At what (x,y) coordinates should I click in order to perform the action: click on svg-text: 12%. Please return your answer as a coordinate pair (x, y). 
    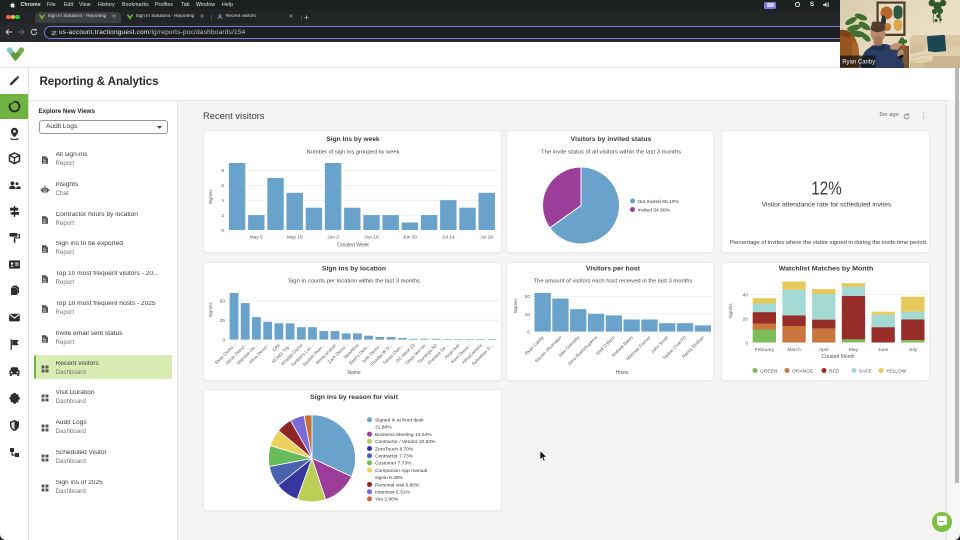
    Looking at the image, I should click on (826, 187).